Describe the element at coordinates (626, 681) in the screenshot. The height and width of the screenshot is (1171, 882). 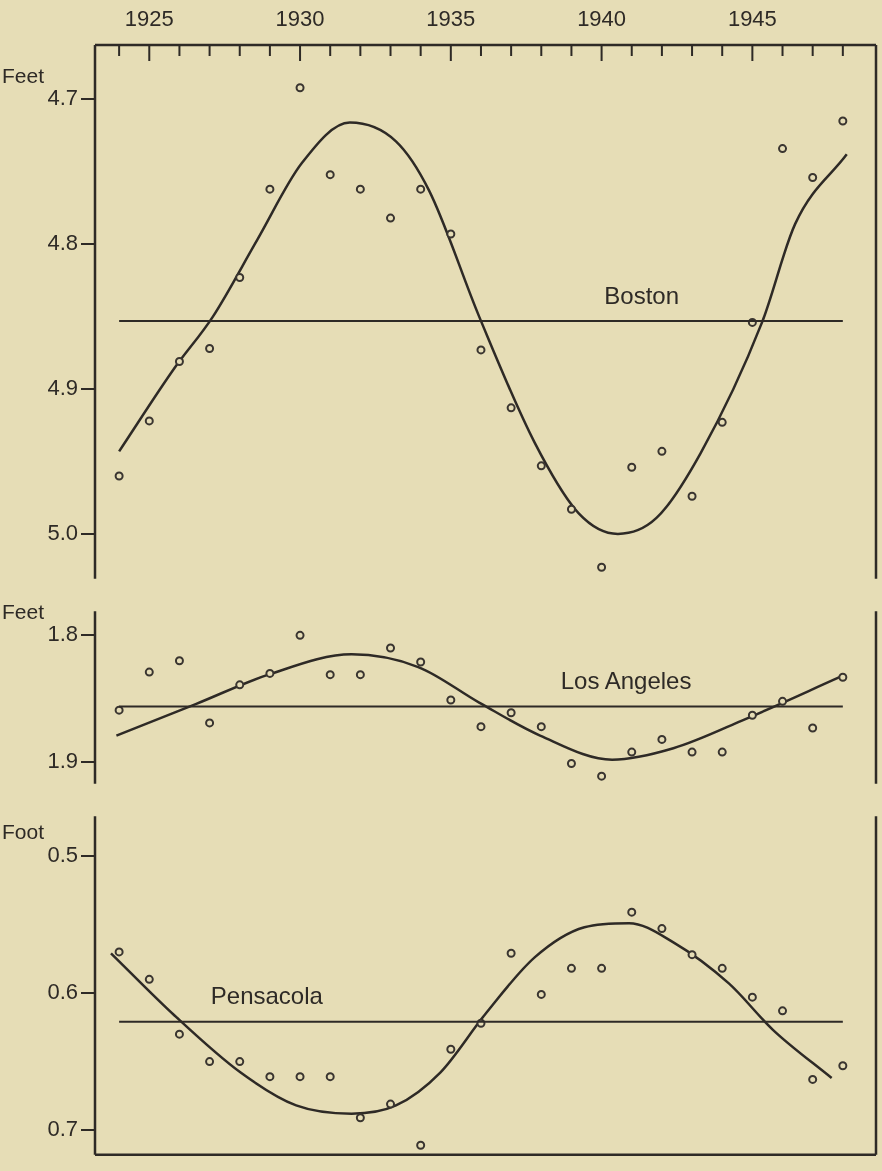
I see `ref-line-label: Los Angeles` at that location.